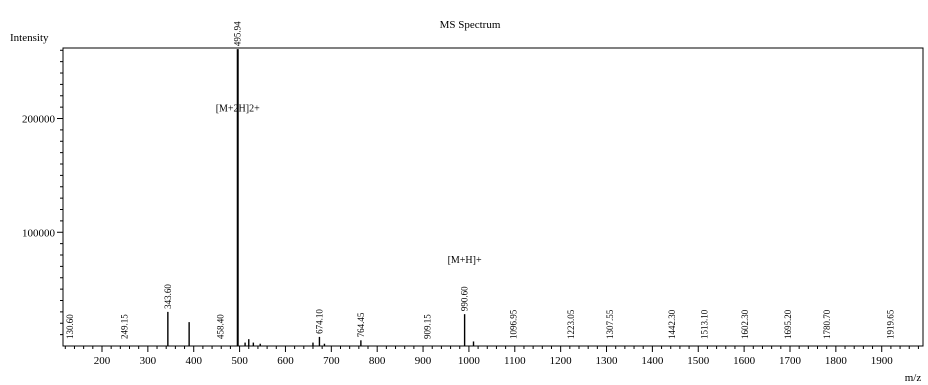 Image resolution: width=928 pixels, height=385 pixels. I want to click on peak-label: 990.60, so click(465, 298).